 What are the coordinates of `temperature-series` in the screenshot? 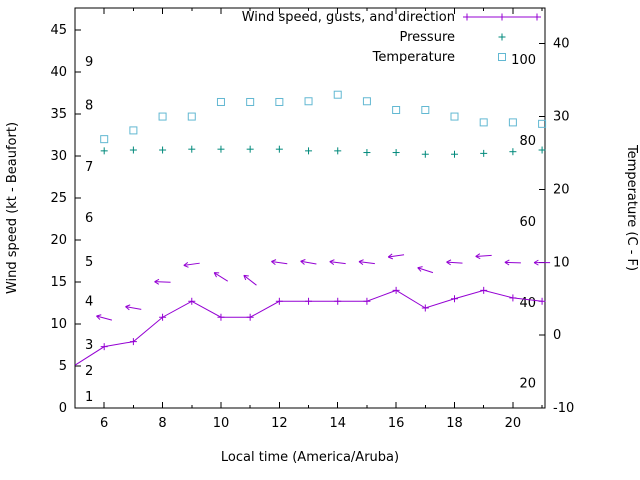 It's located at (323, 117).